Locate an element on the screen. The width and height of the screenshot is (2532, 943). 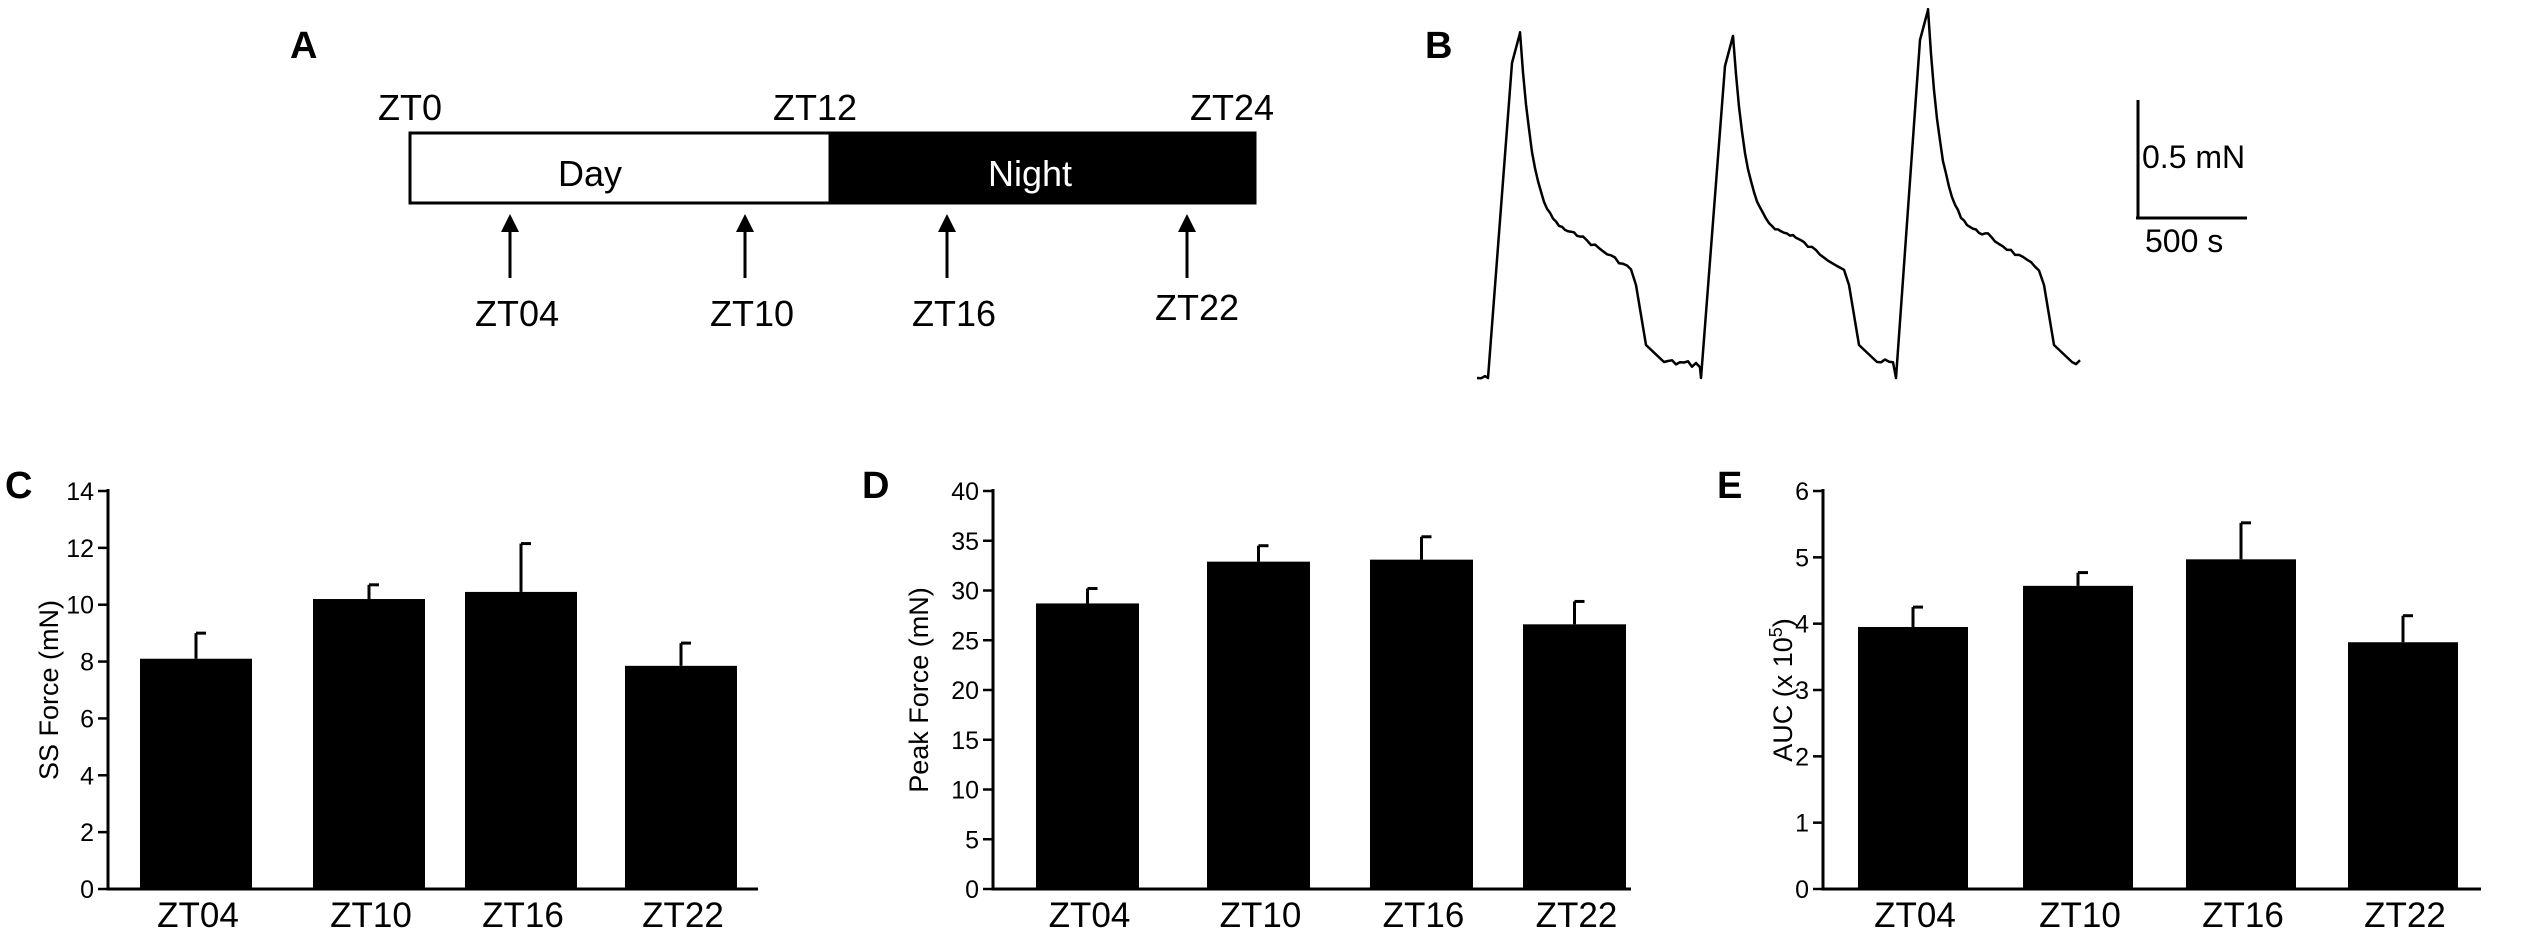
y-tick-label: 40 is located at coordinates (965, 492).